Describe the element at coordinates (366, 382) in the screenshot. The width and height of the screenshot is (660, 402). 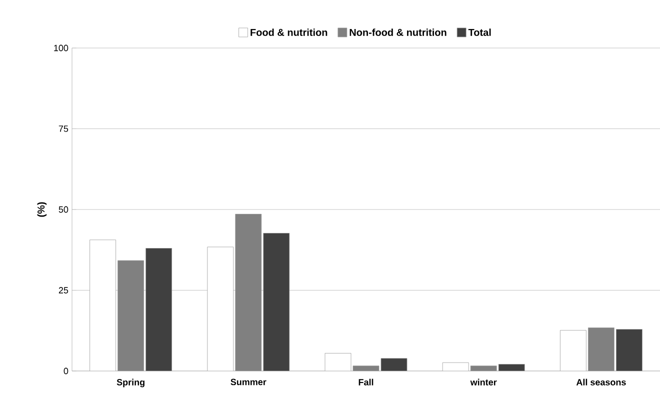
I see `x-tick-label: Fall` at that location.